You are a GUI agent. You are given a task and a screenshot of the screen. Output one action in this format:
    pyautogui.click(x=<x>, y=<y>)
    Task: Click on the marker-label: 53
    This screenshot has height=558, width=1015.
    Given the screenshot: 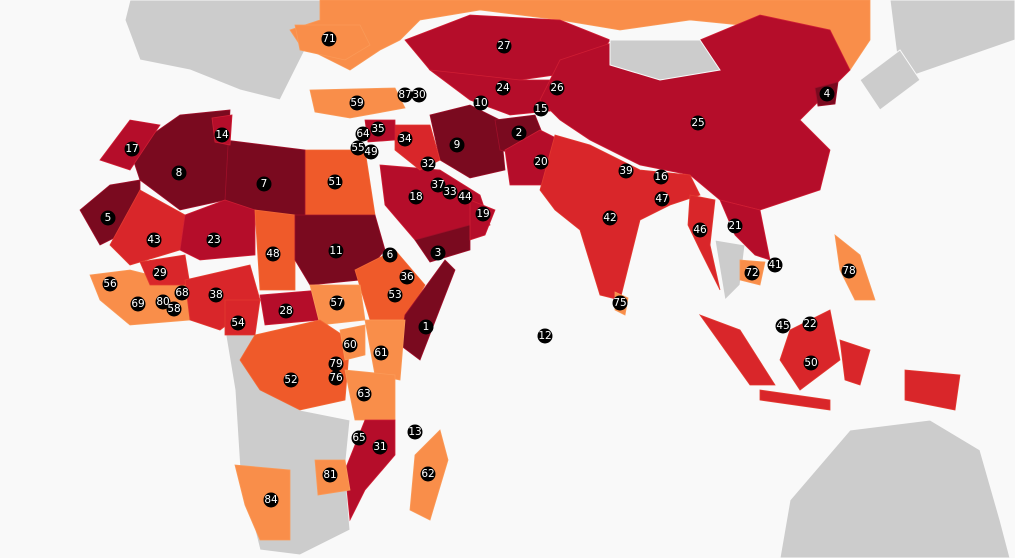 What is the action you would take?
    pyautogui.click(x=394, y=295)
    